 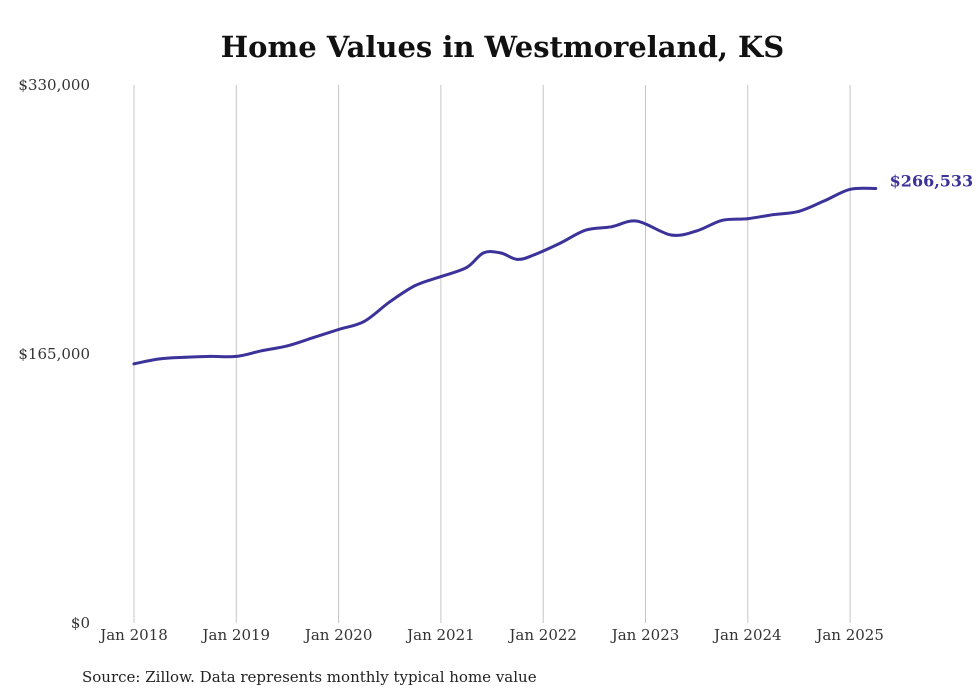 What do you see at coordinates (645, 635) in the screenshot?
I see `x-tick-label-5: Jan 2023` at bounding box center [645, 635].